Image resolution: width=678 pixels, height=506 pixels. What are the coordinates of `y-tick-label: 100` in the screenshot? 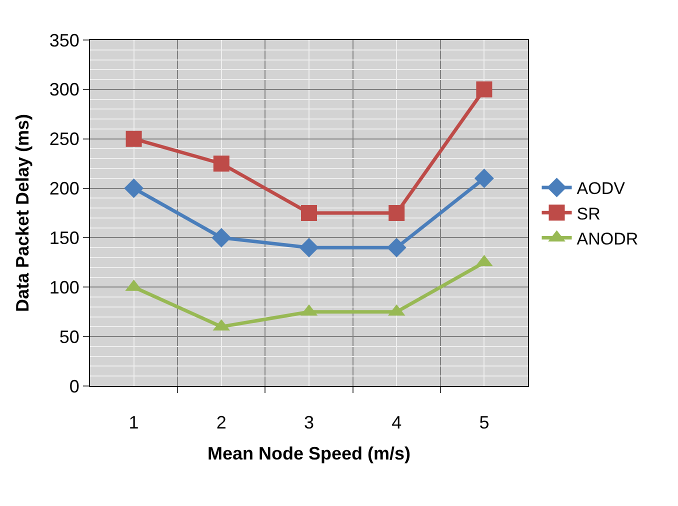 It's located at (64, 287).